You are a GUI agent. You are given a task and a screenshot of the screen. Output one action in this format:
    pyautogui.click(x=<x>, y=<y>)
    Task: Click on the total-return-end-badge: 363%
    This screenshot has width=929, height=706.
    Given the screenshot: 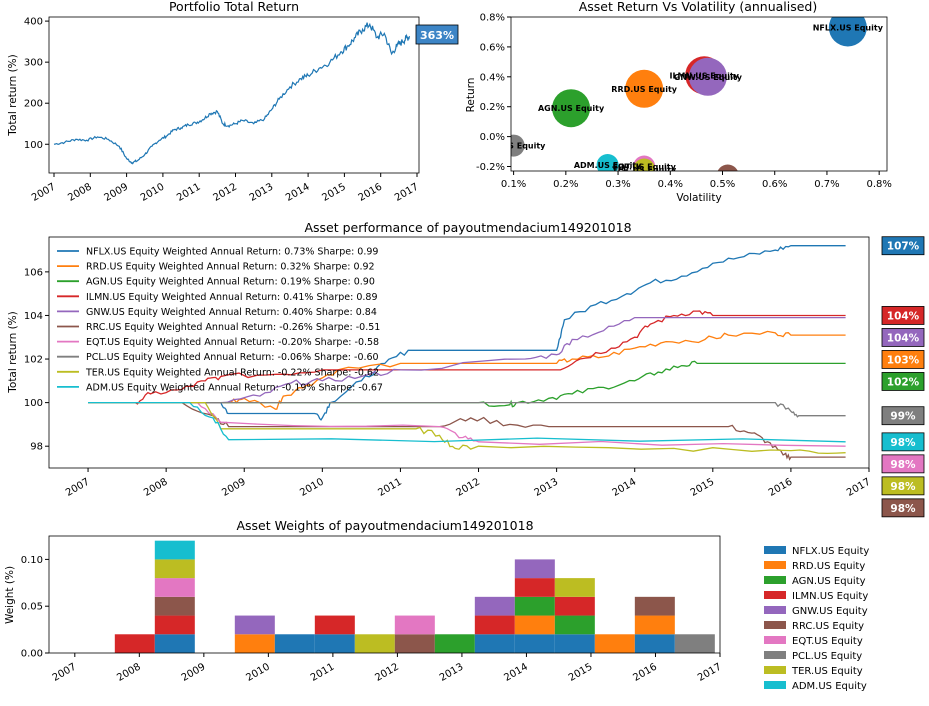 What is the action you would take?
    pyautogui.click(x=437, y=34)
    